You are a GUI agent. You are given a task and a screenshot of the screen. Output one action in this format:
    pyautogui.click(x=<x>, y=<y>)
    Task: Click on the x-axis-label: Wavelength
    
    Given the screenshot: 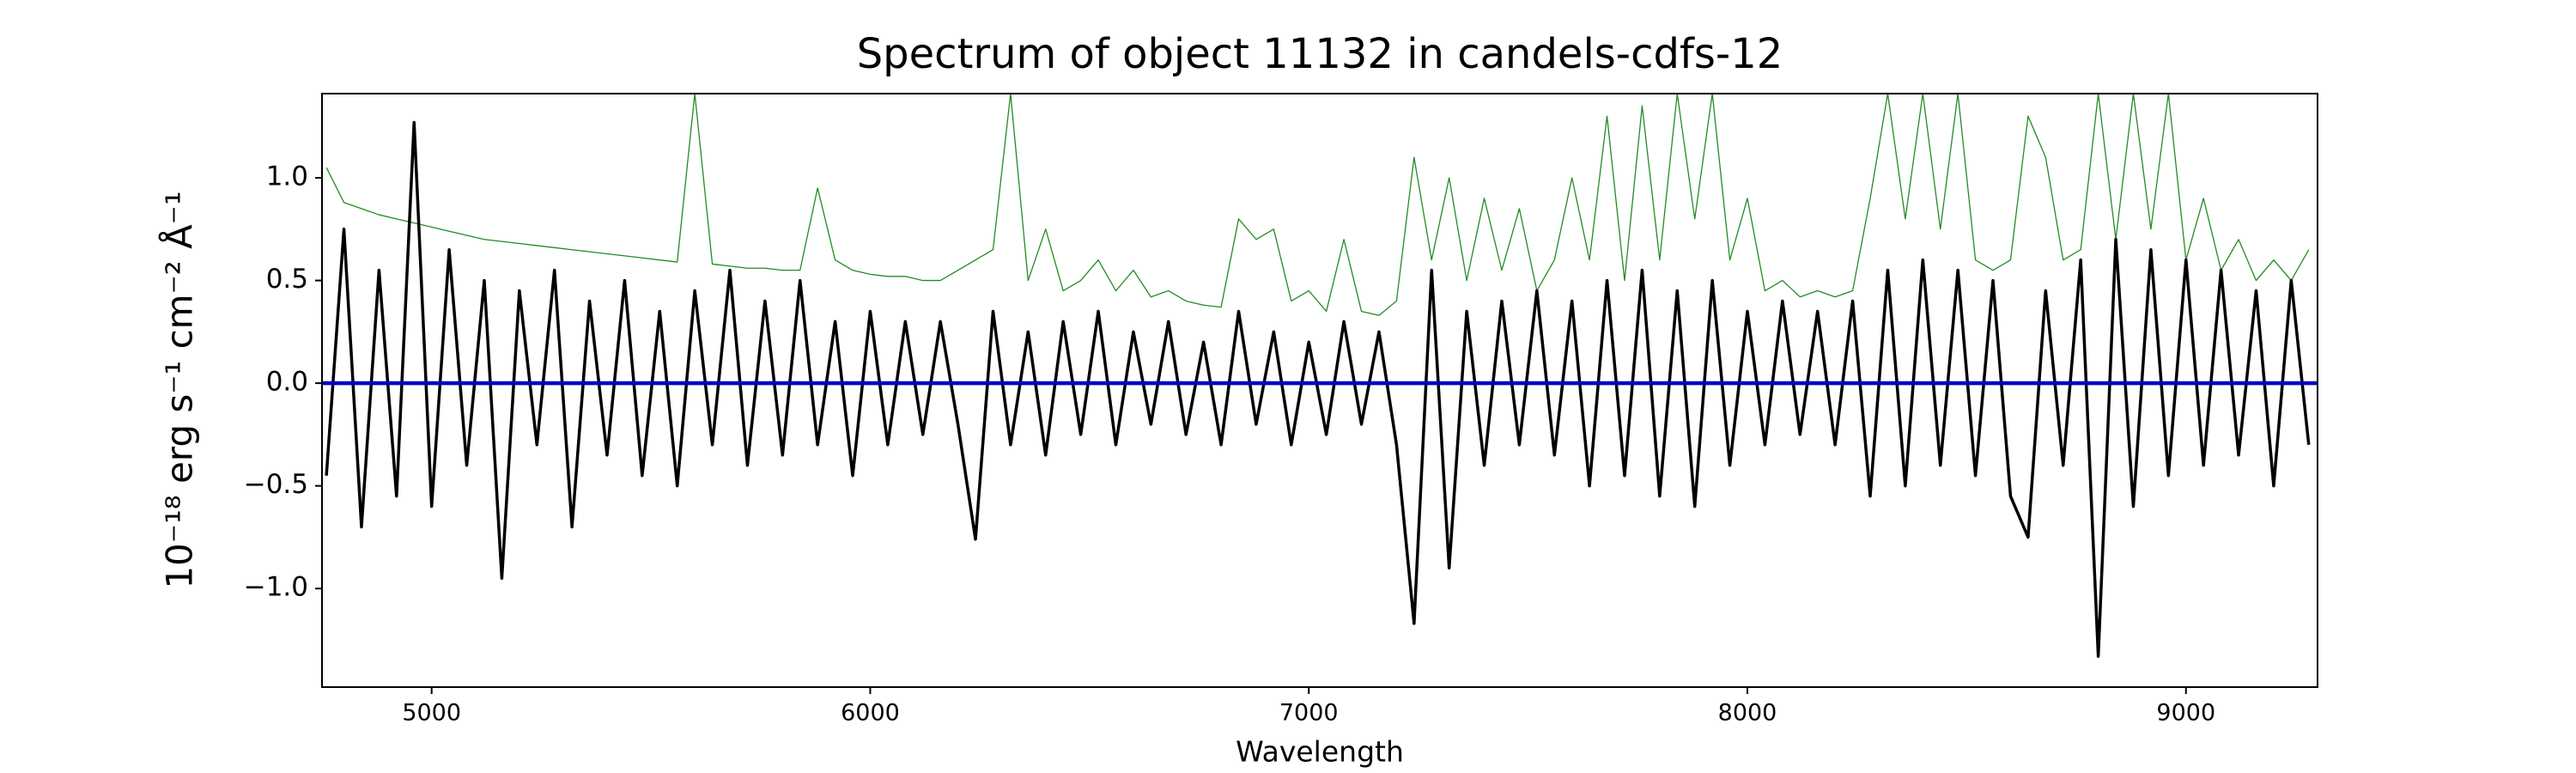 What is the action you would take?
    pyautogui.click(x=1320, y=752)
    